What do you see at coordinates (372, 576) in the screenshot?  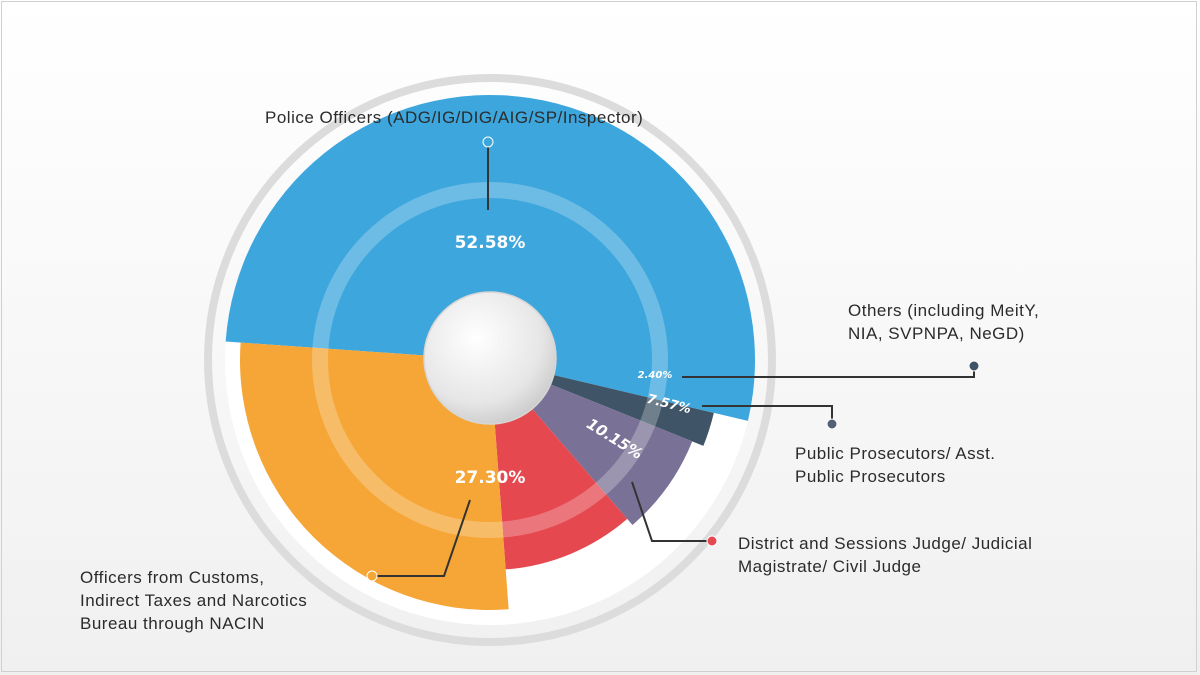 I see `leader-dot-customs-officers` at bounding box center [372, 576].